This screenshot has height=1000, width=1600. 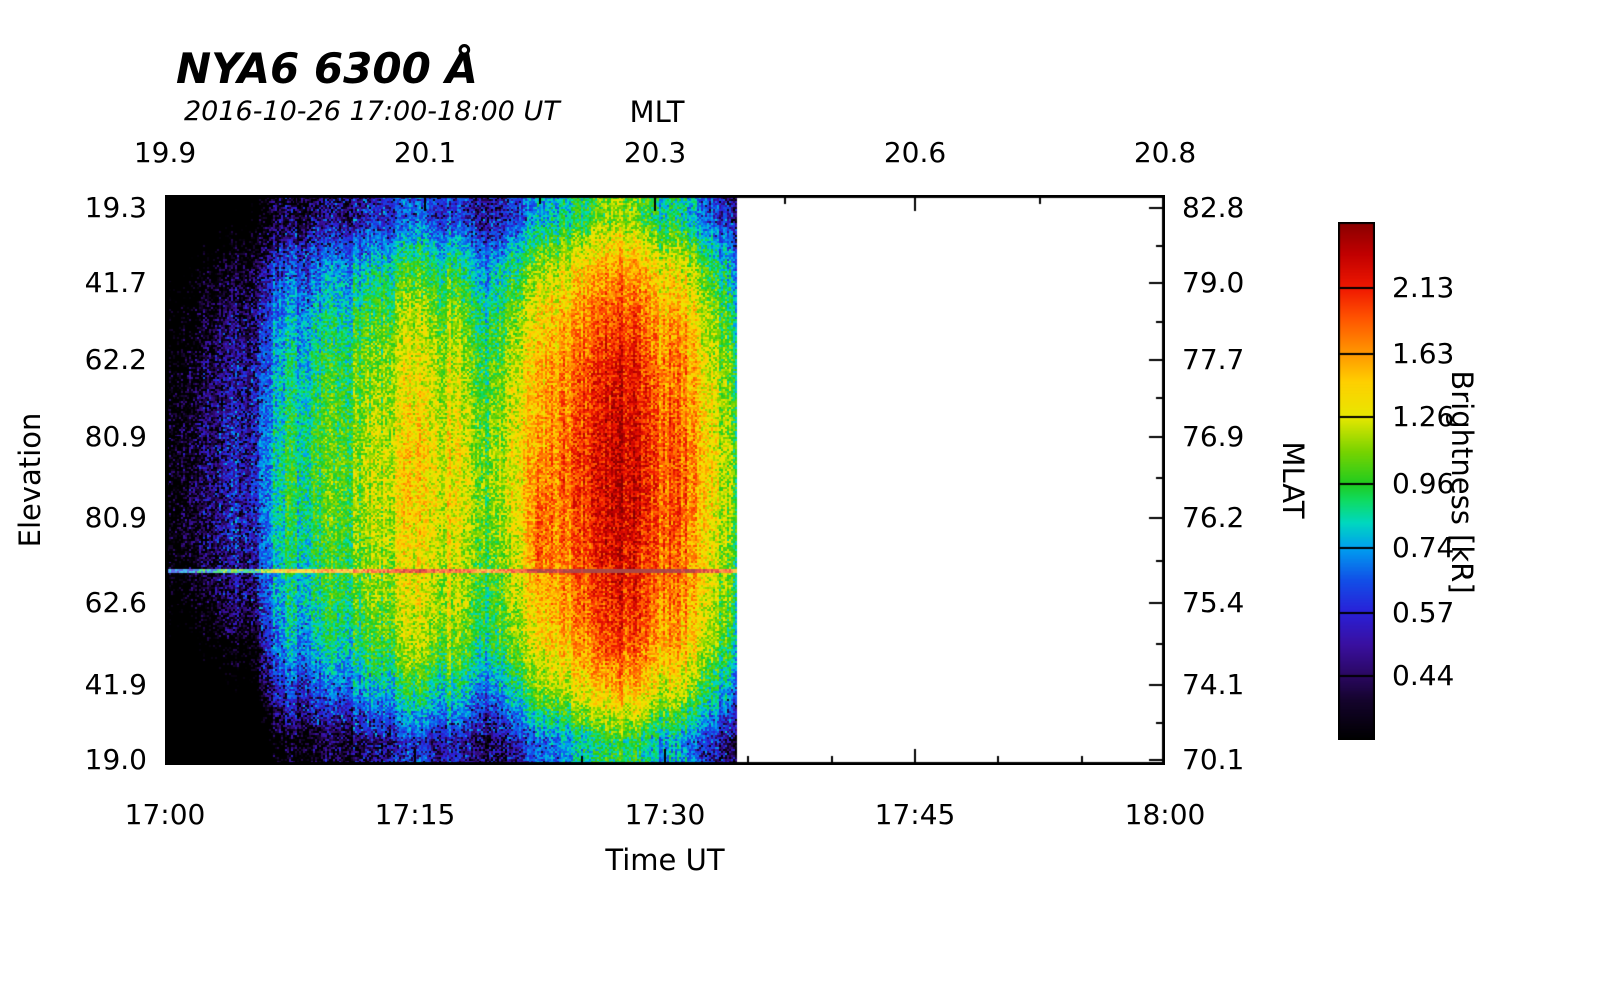 What do you see at coordinates (1293, 480) in the screenshot?
I see `right-axis-title: MLAT` at bounding box center [1293, 480].